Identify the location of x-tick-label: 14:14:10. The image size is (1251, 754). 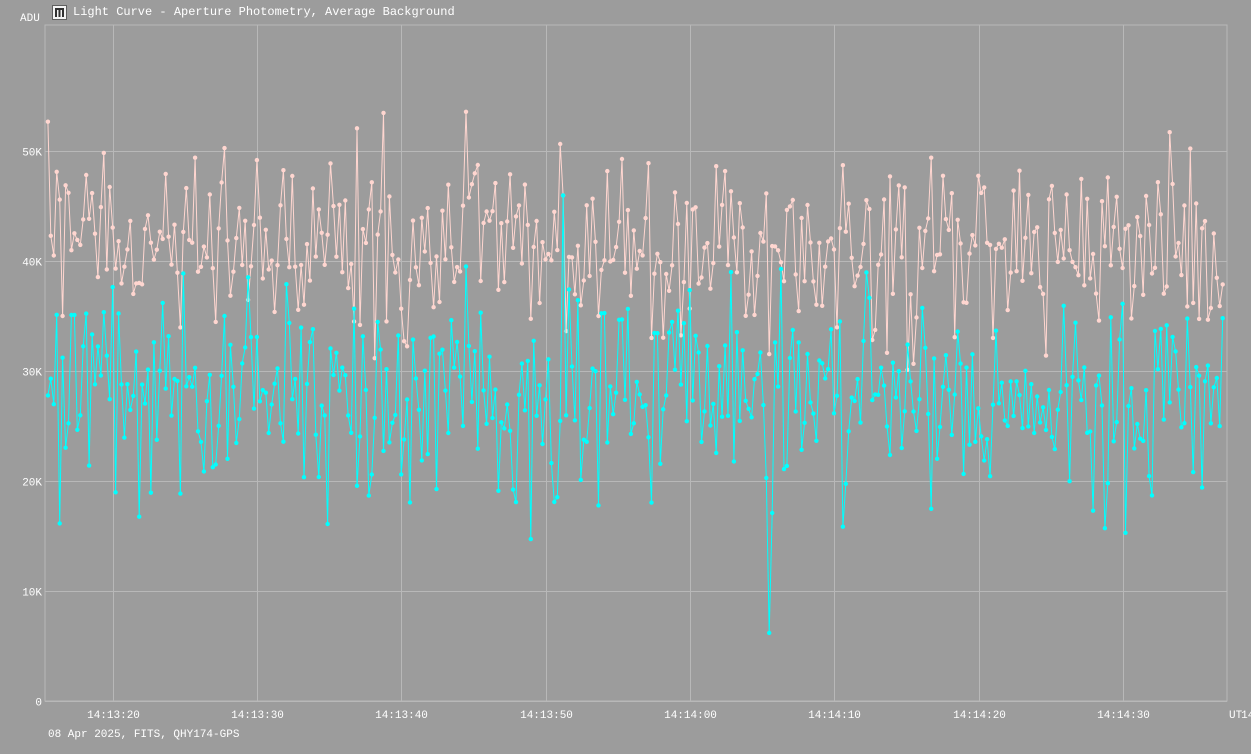
(834, 716).